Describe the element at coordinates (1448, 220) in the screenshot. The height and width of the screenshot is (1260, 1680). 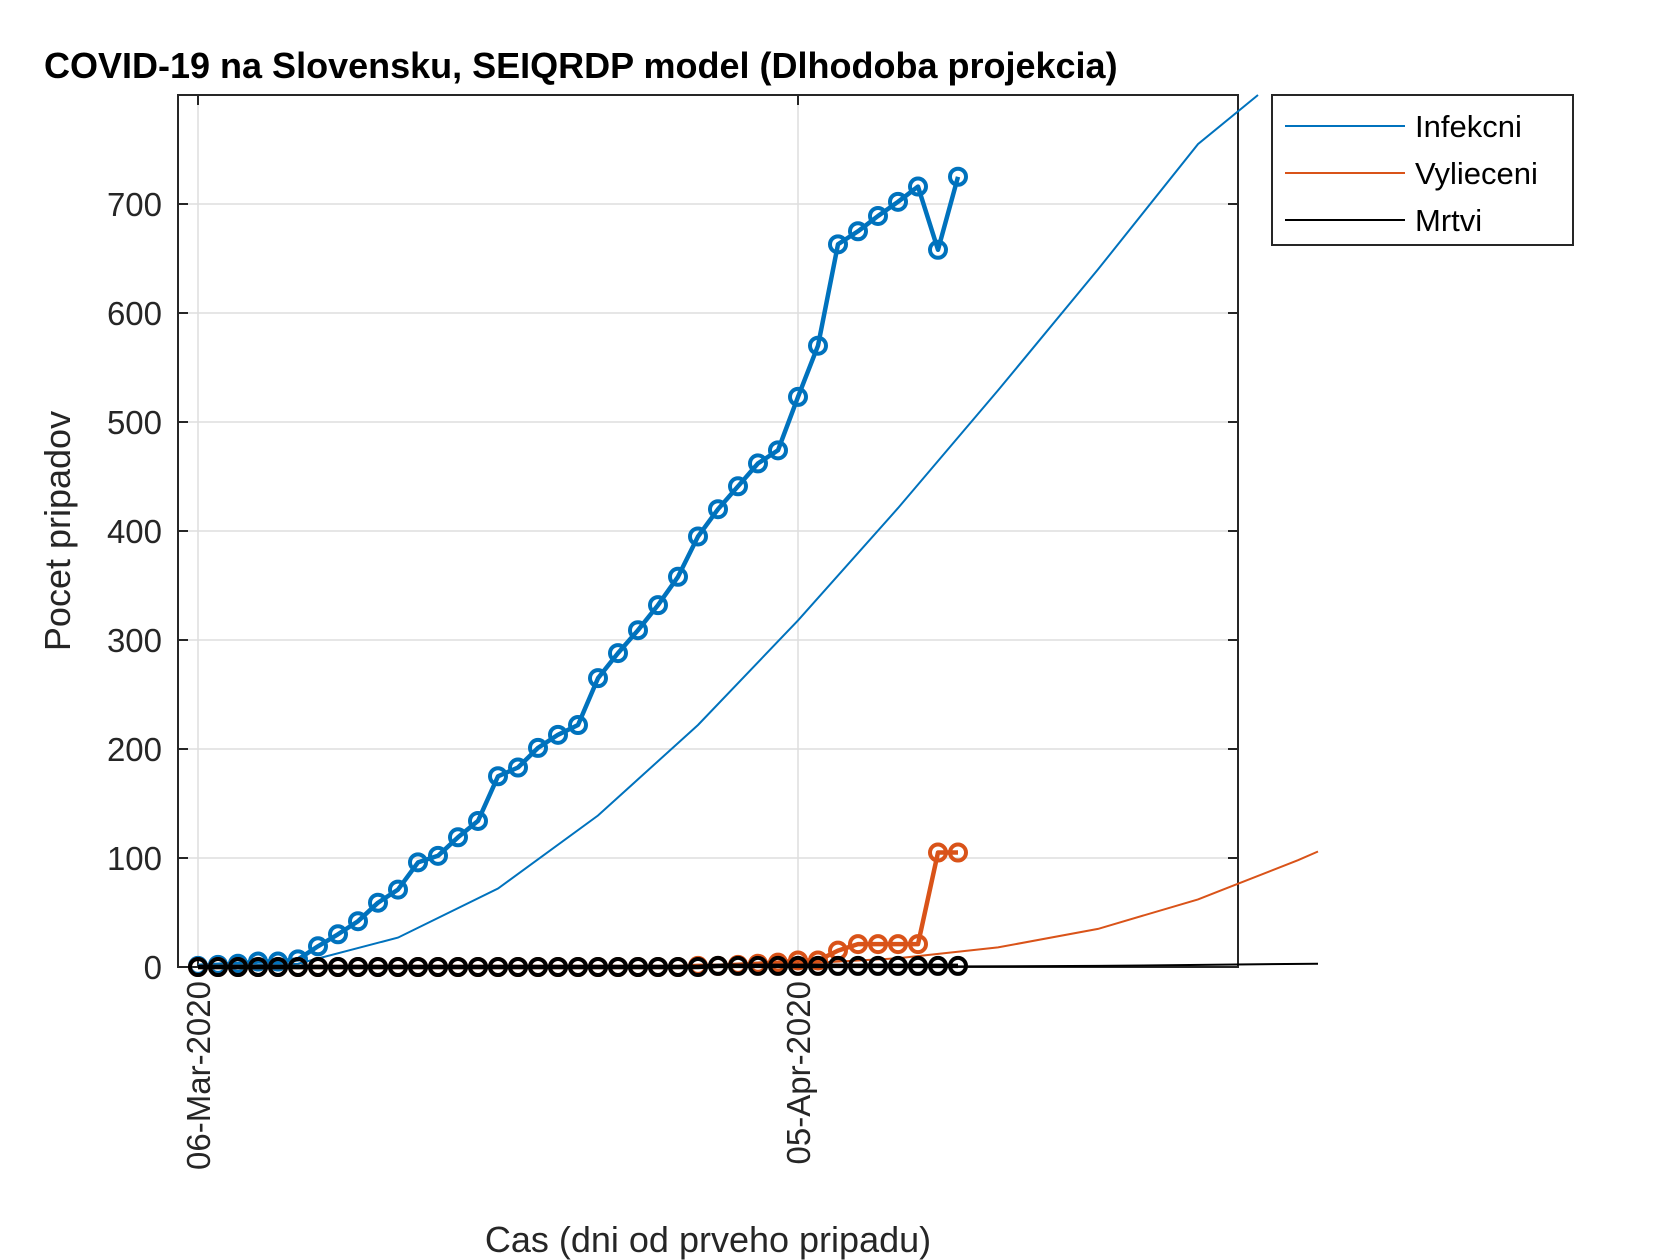
I see `legend-label-mrtvi: Mrtvi` at that location.